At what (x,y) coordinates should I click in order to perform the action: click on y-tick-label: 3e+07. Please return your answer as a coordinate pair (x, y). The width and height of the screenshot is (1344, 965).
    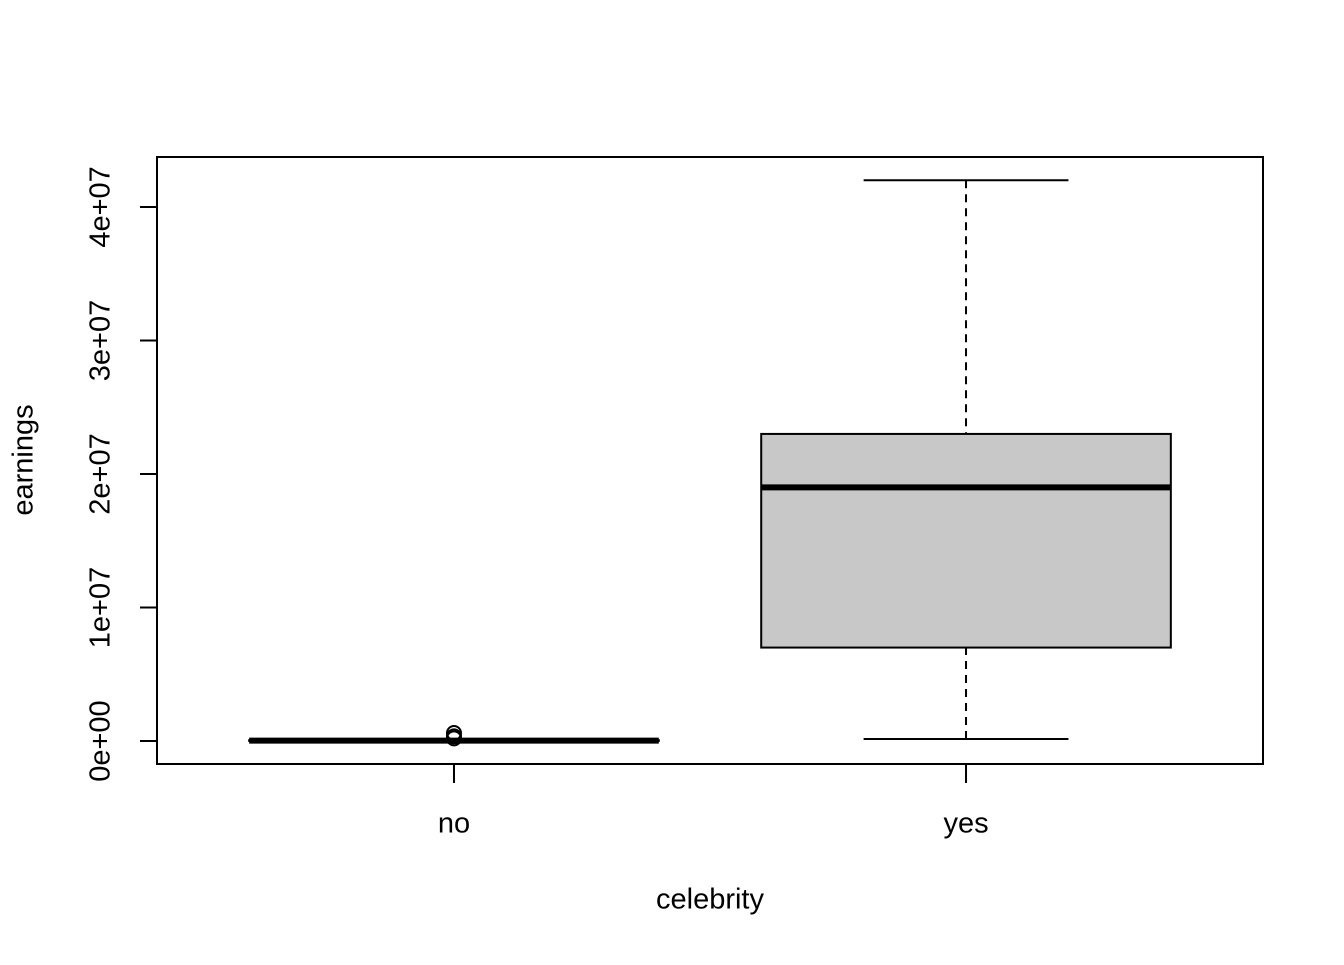
    Looking at the image, I should click on (101, 340).